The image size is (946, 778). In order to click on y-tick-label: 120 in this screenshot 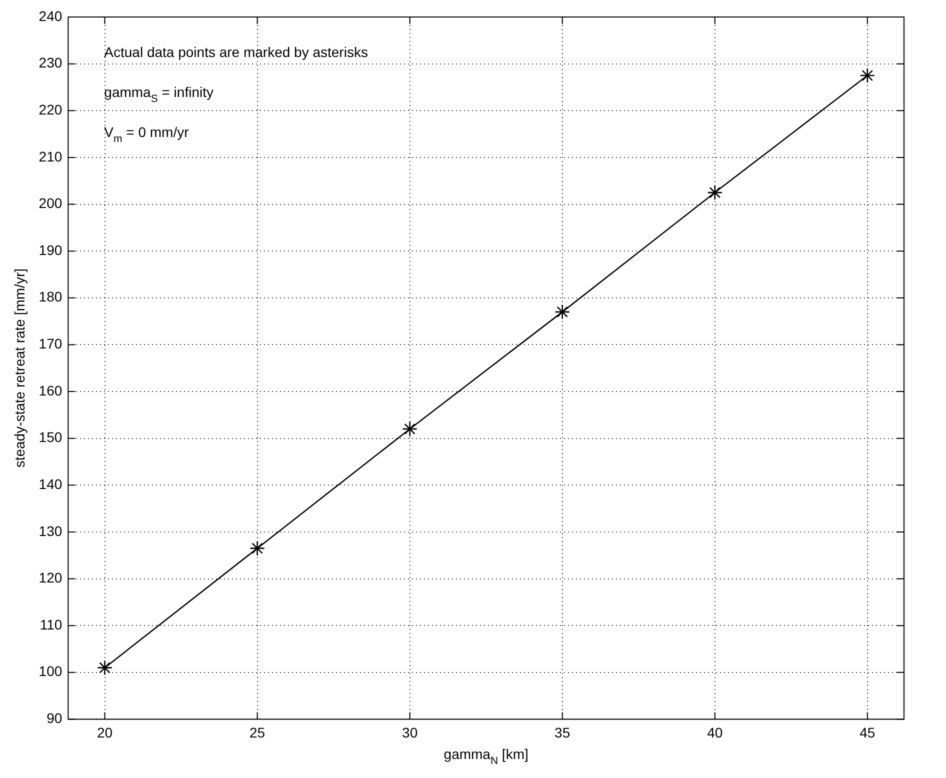, I will do `click(50, 578)`.